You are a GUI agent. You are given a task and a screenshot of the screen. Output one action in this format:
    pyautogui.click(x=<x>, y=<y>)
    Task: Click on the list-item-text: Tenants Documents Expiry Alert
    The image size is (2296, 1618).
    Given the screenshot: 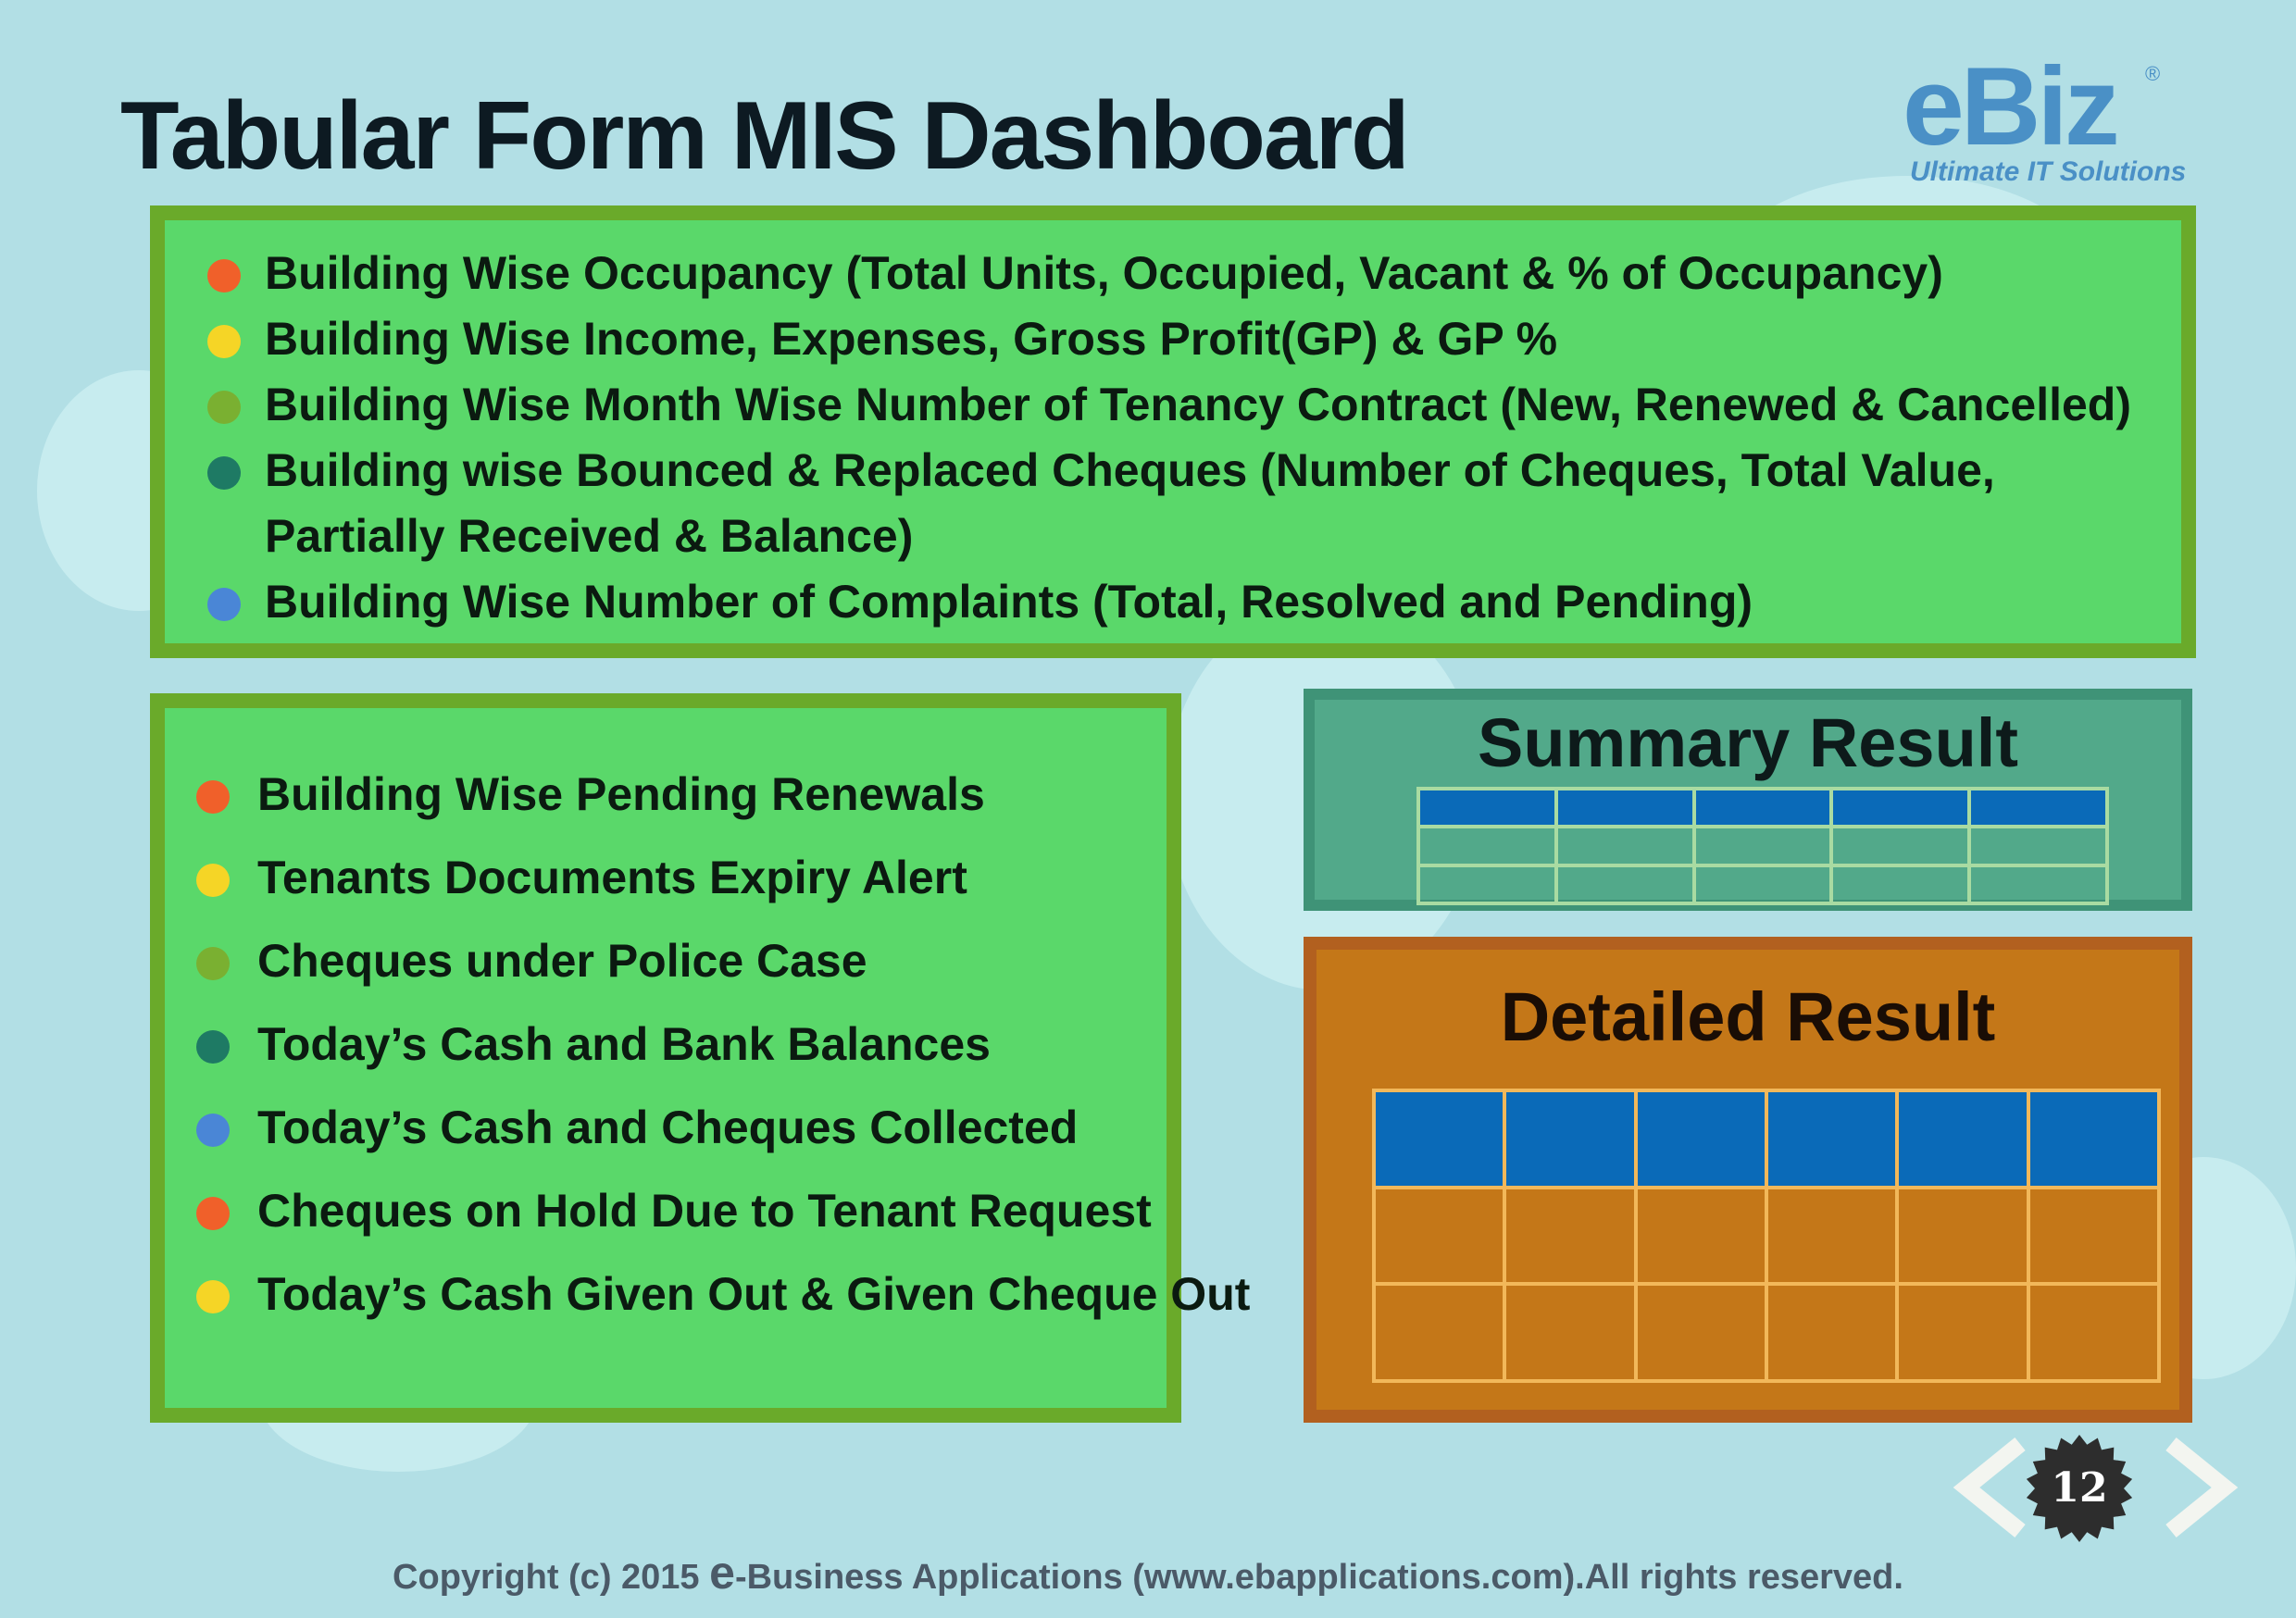 What is the action you would take?
    pyautogui.click(x=612, y=877)
    